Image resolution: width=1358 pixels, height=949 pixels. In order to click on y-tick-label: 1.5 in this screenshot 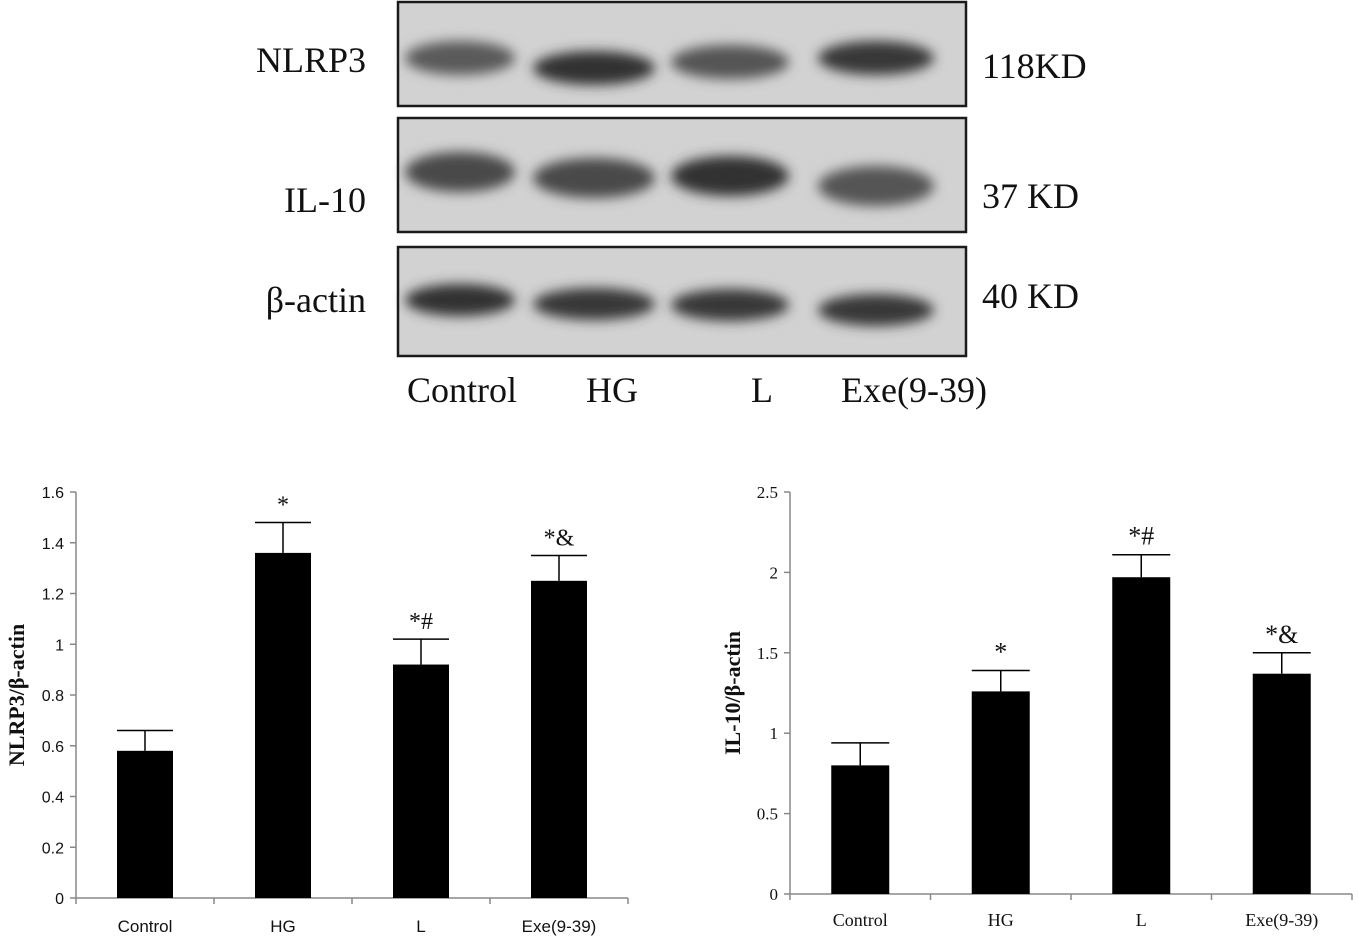, I will do `click(767, 653)`.